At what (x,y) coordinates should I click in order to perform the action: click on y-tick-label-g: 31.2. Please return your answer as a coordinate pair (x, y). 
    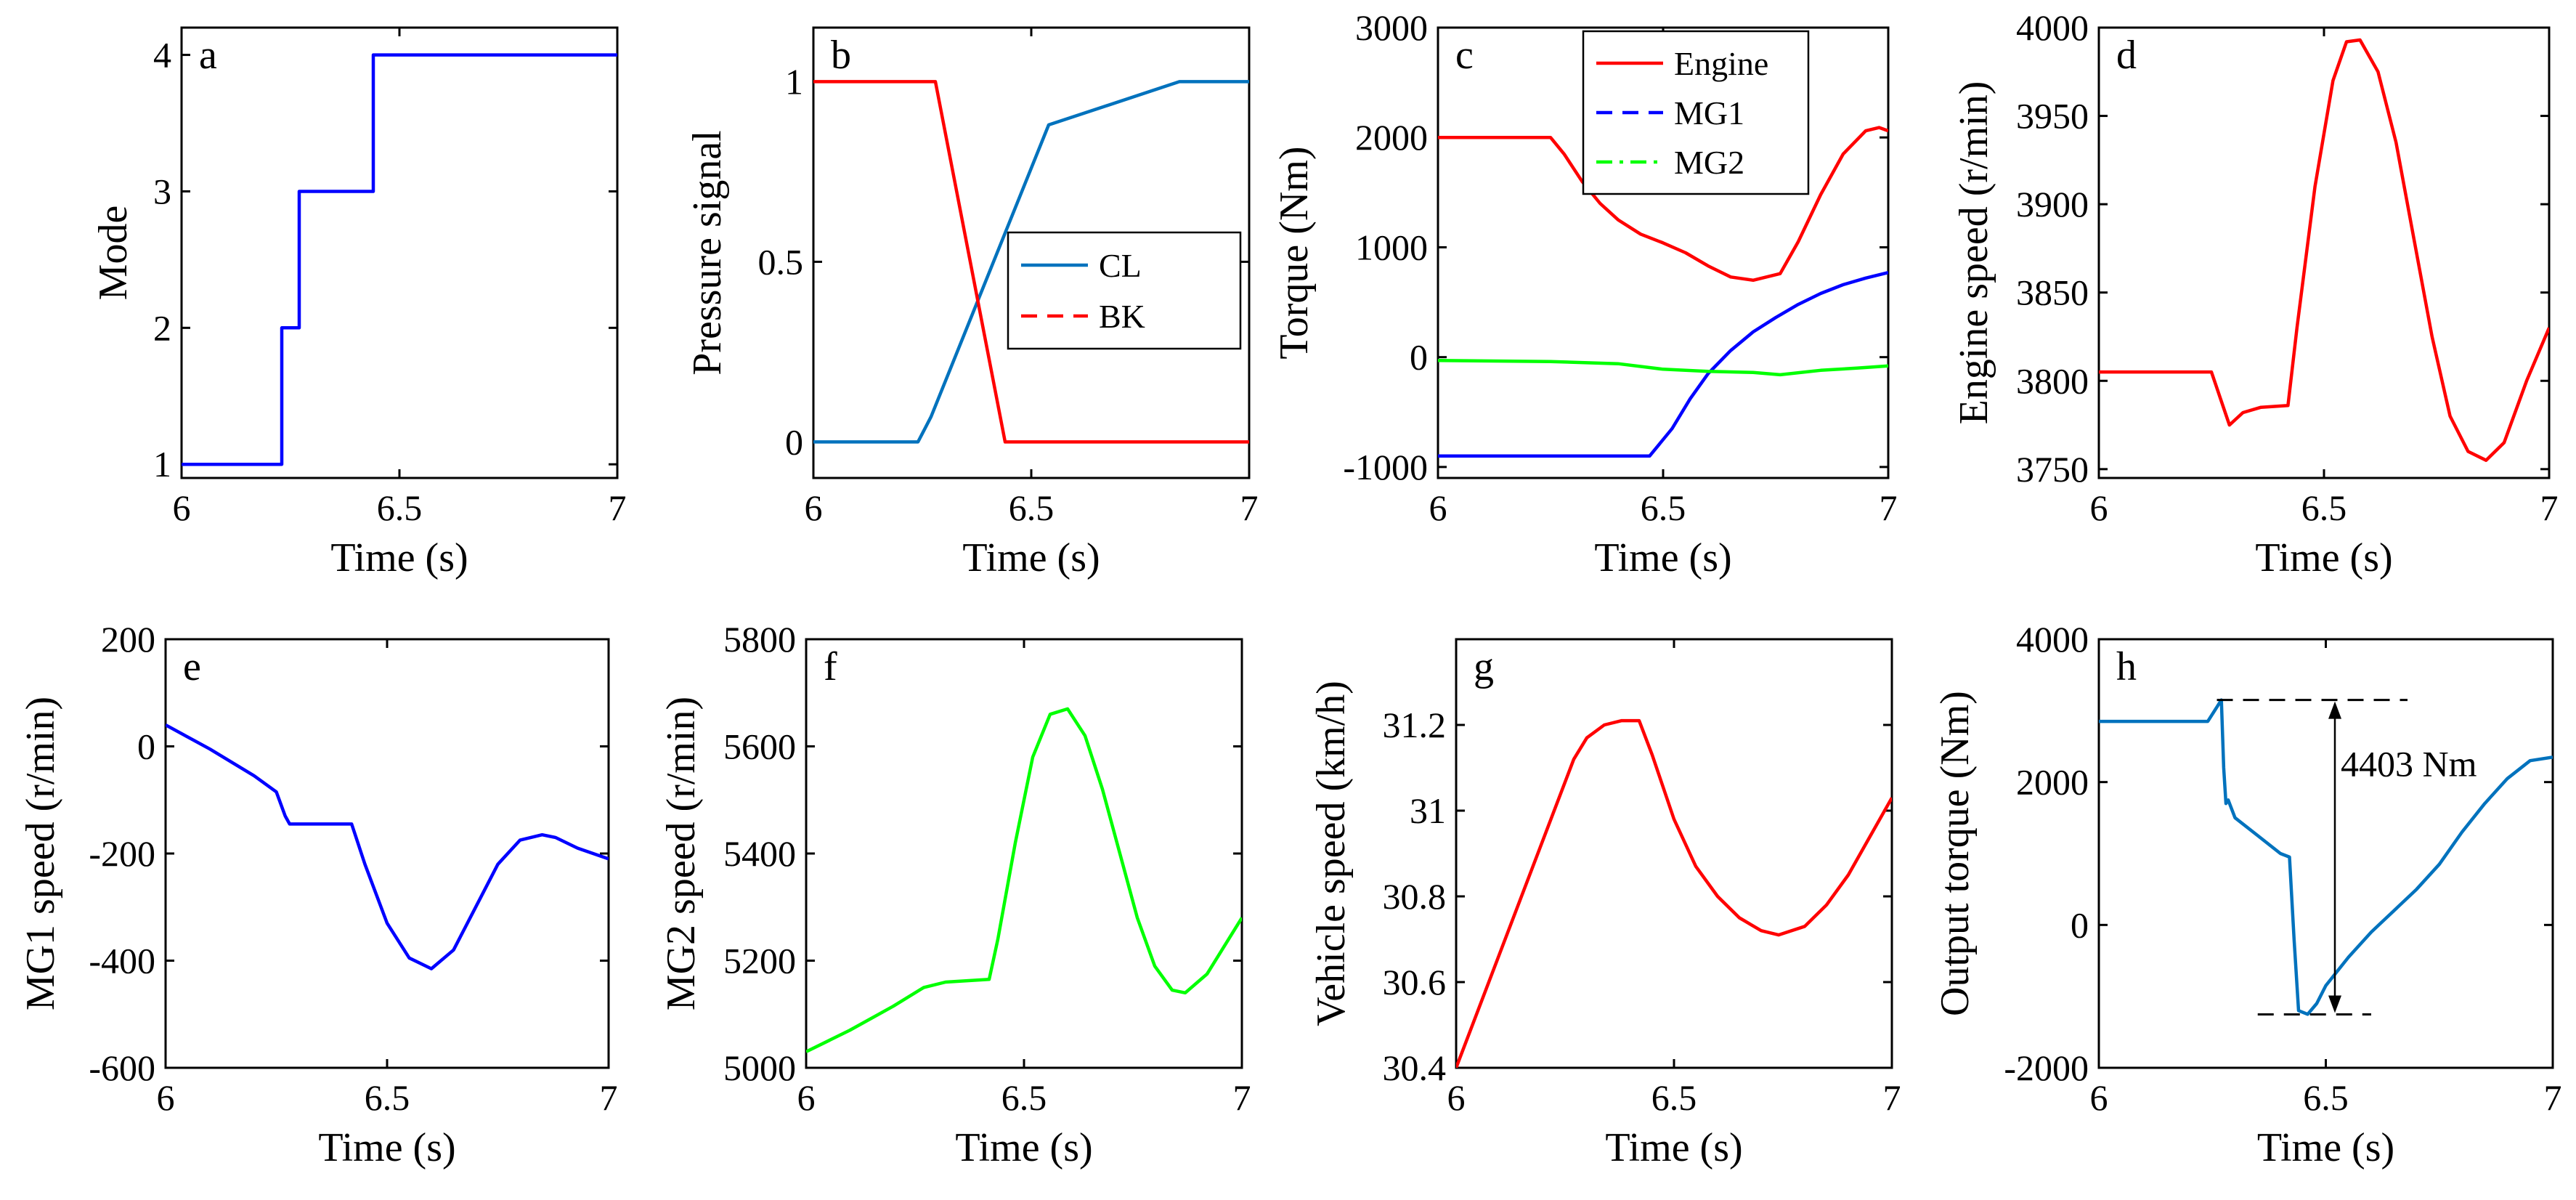
    Looking at the image, I should click on (1415, 725).